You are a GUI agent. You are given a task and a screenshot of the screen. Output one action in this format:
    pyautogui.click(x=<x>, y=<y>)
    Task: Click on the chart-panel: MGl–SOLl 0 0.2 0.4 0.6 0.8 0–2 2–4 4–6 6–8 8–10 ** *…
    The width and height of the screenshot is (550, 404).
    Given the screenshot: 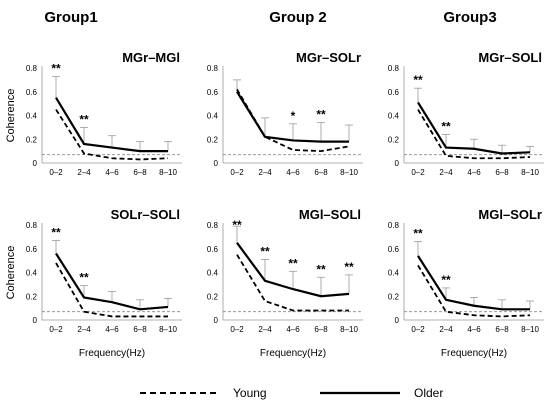 What is the action you would take?
    pyautogui.click(x=285, y=283)
    